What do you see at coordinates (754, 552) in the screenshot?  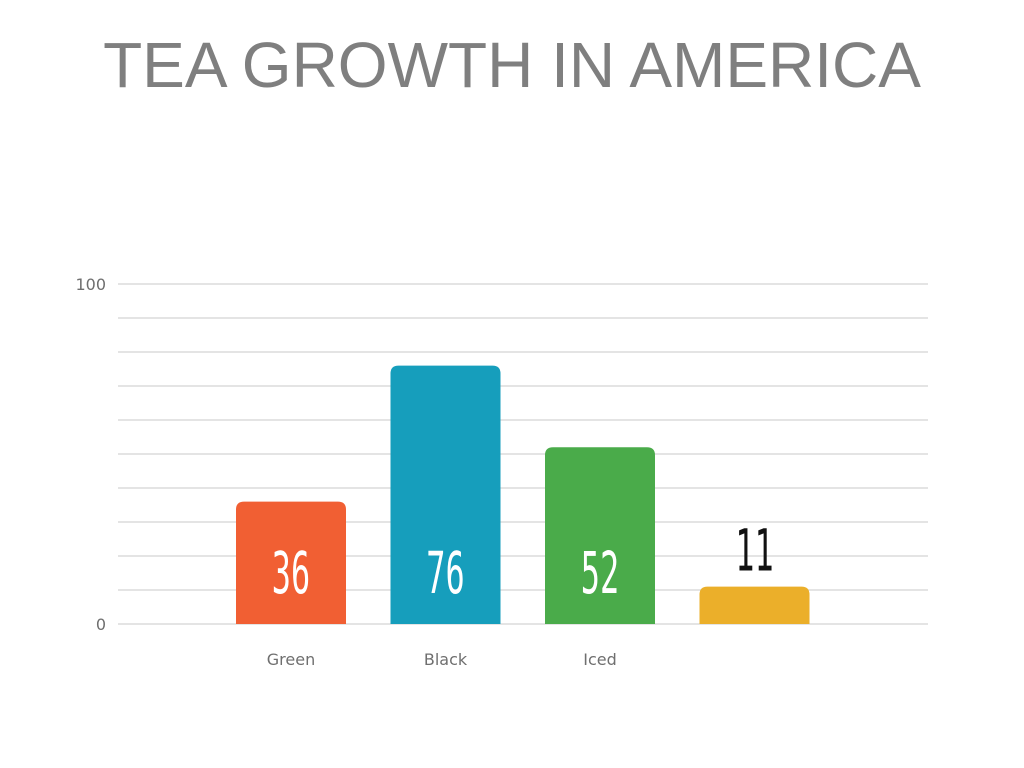 I see `data-label: 11` at bounding box center [754, 552].